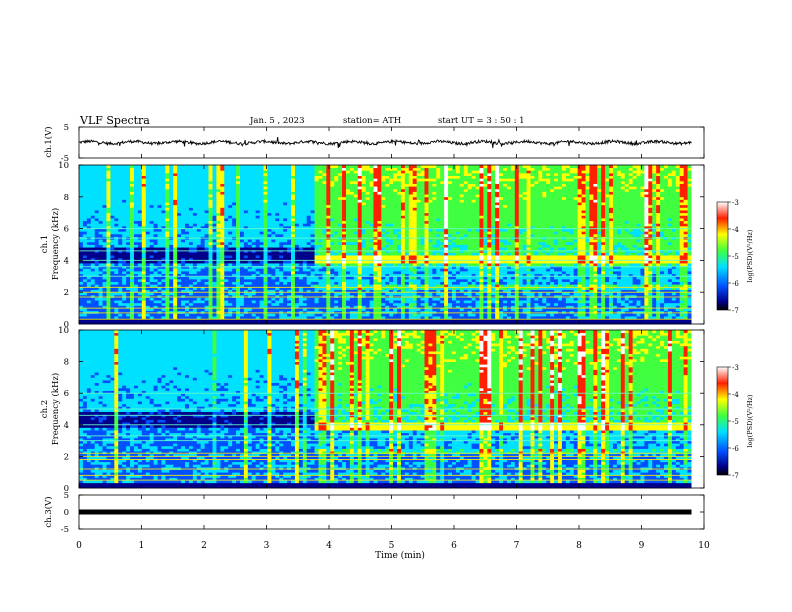  Describe the element at coordinates (277, 121) in the screenshot. I see `date-label: Jan. 5 , 2023` at that location.